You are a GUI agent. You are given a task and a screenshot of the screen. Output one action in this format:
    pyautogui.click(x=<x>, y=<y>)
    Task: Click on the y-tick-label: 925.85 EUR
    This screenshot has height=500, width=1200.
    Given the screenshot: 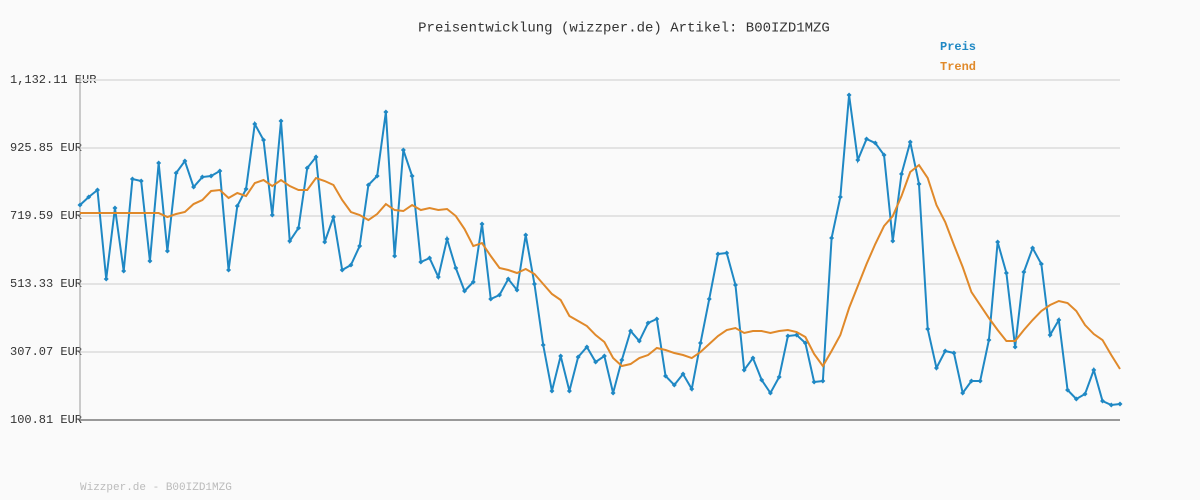 What is the action you would take?
    pyautogui.click(x=46, y=148)
    